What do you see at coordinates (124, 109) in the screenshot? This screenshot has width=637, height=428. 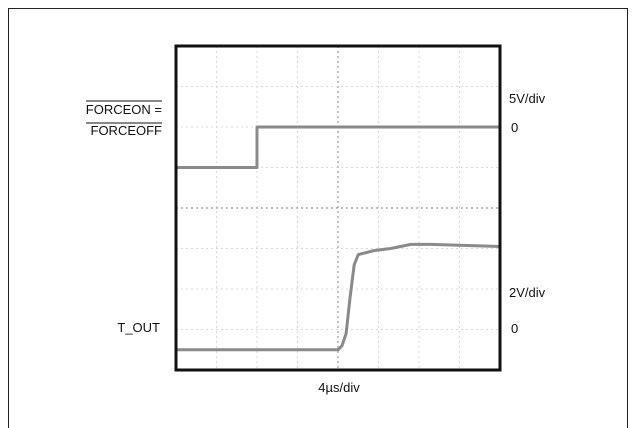 I see `forceon-label: FORCEON =` at bounding box center [124, 109].